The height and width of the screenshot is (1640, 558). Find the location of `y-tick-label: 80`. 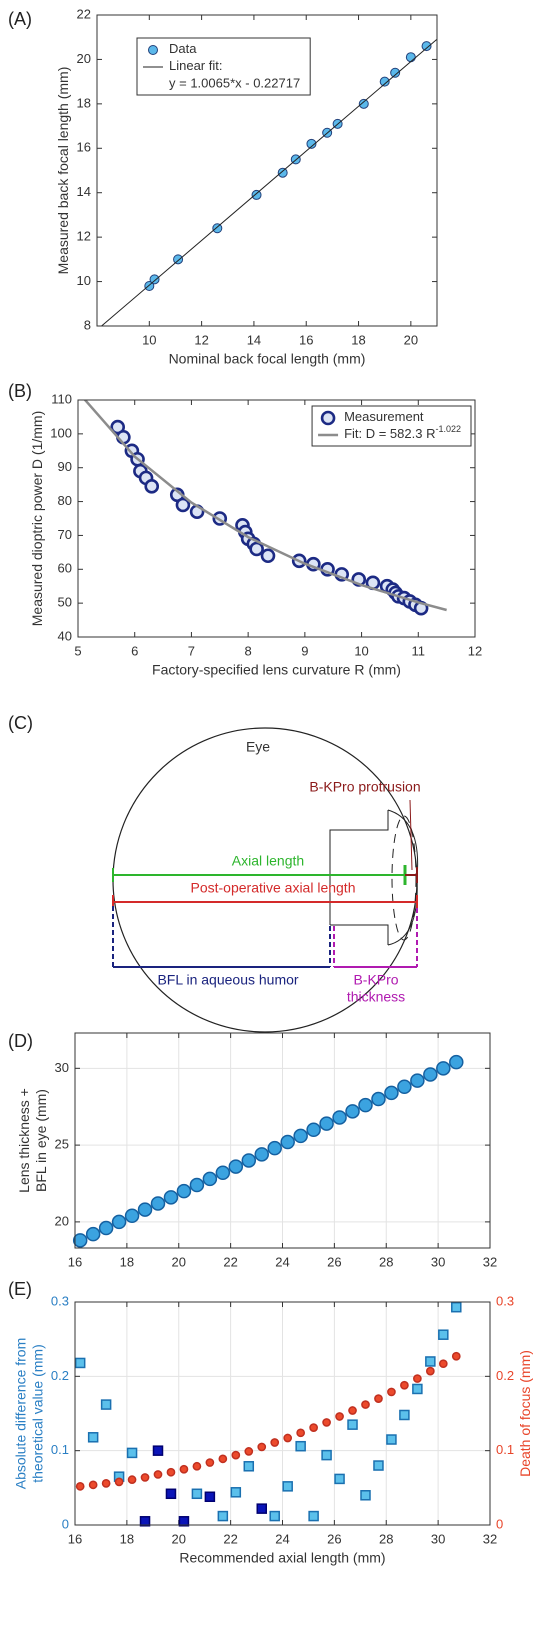

y-tick-label: 80 is located at coordinates (65, 500).